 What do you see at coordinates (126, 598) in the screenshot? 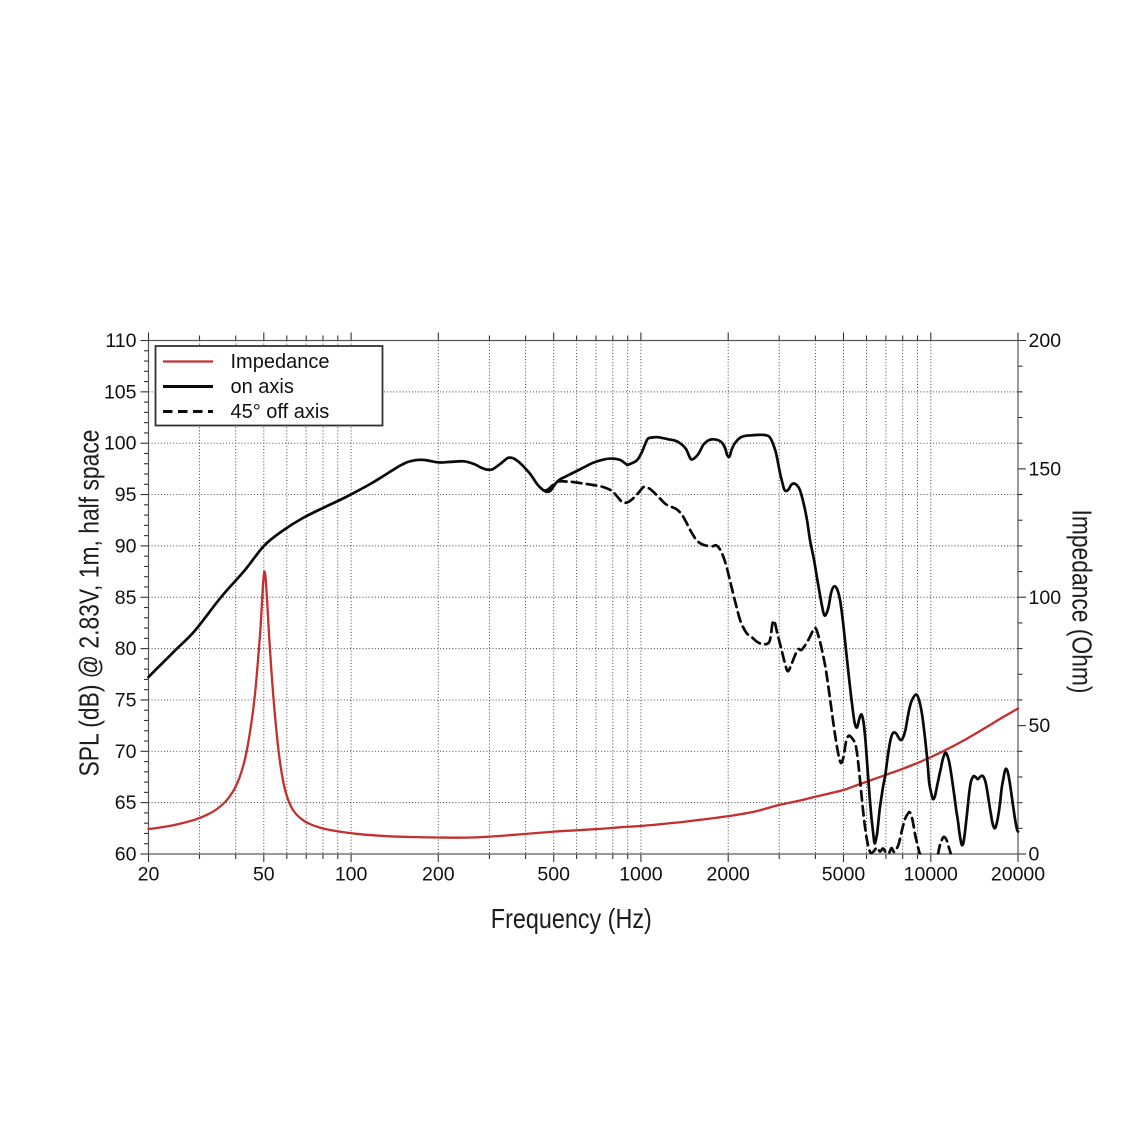
I see `svg-text: 85` at bounding box center [126, 598].